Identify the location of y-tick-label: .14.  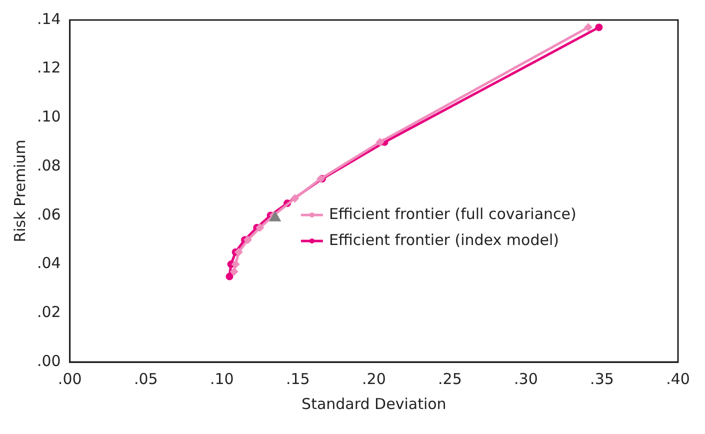
(48, 19).